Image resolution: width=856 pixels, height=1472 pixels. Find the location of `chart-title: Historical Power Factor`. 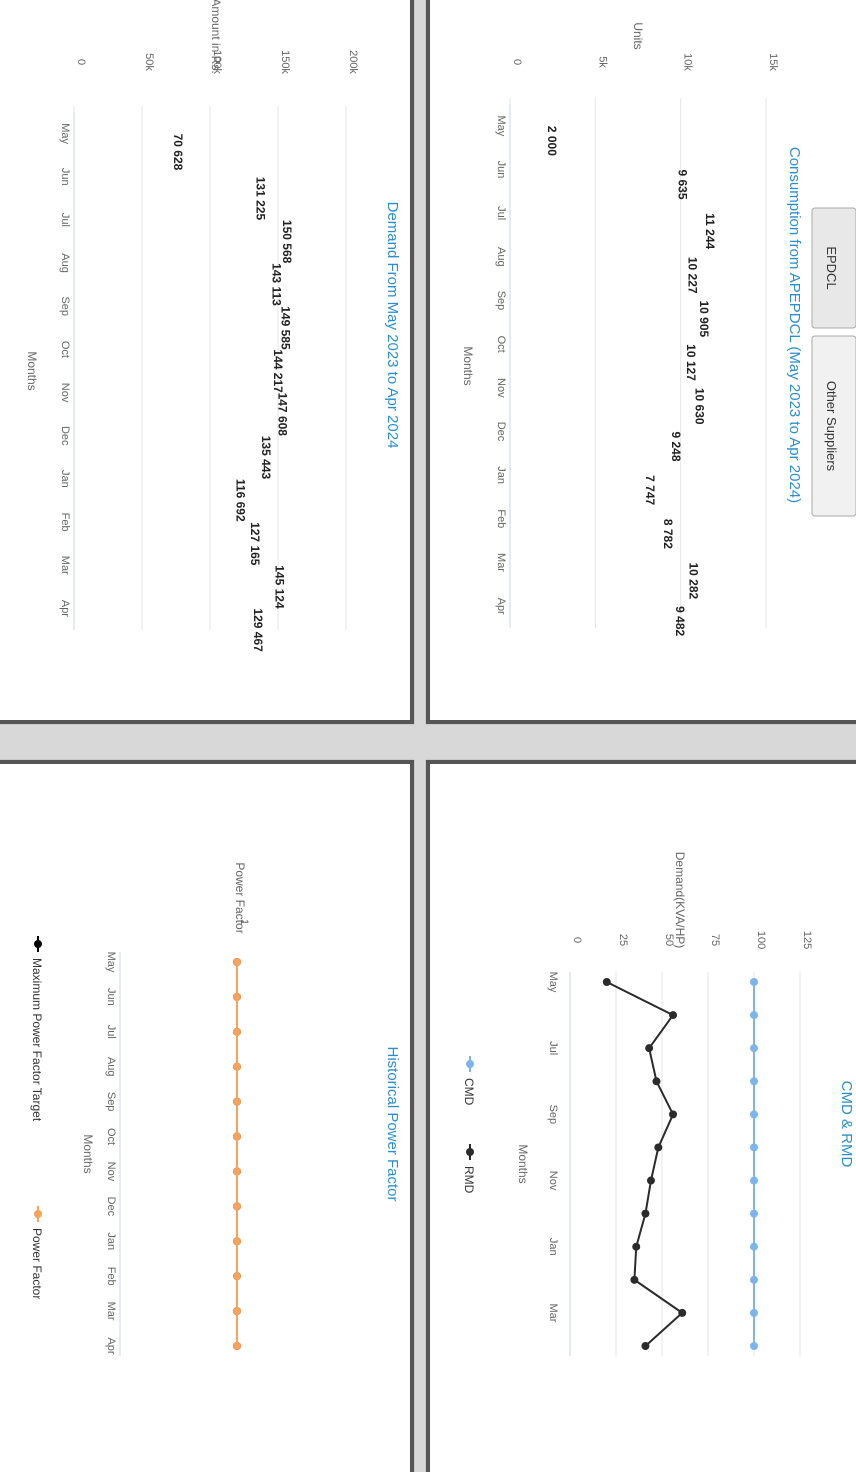

chart-title: Historical Power Factor is located at coordinates (392, 1123).